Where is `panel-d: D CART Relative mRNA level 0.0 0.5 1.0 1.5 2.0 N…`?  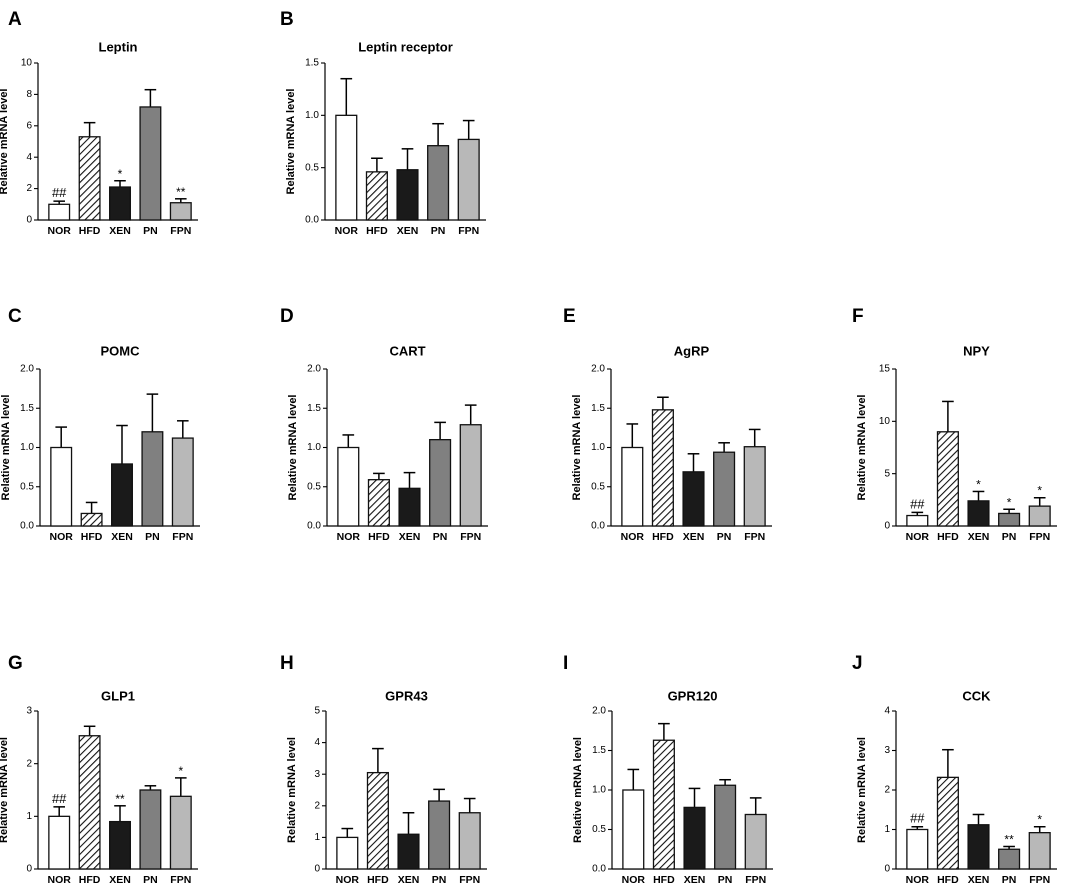
panel-d: D CART Relative mRNA level 0.0 0.5 1.0 1.5 2.0 N… is located at coordinates (384, 424).